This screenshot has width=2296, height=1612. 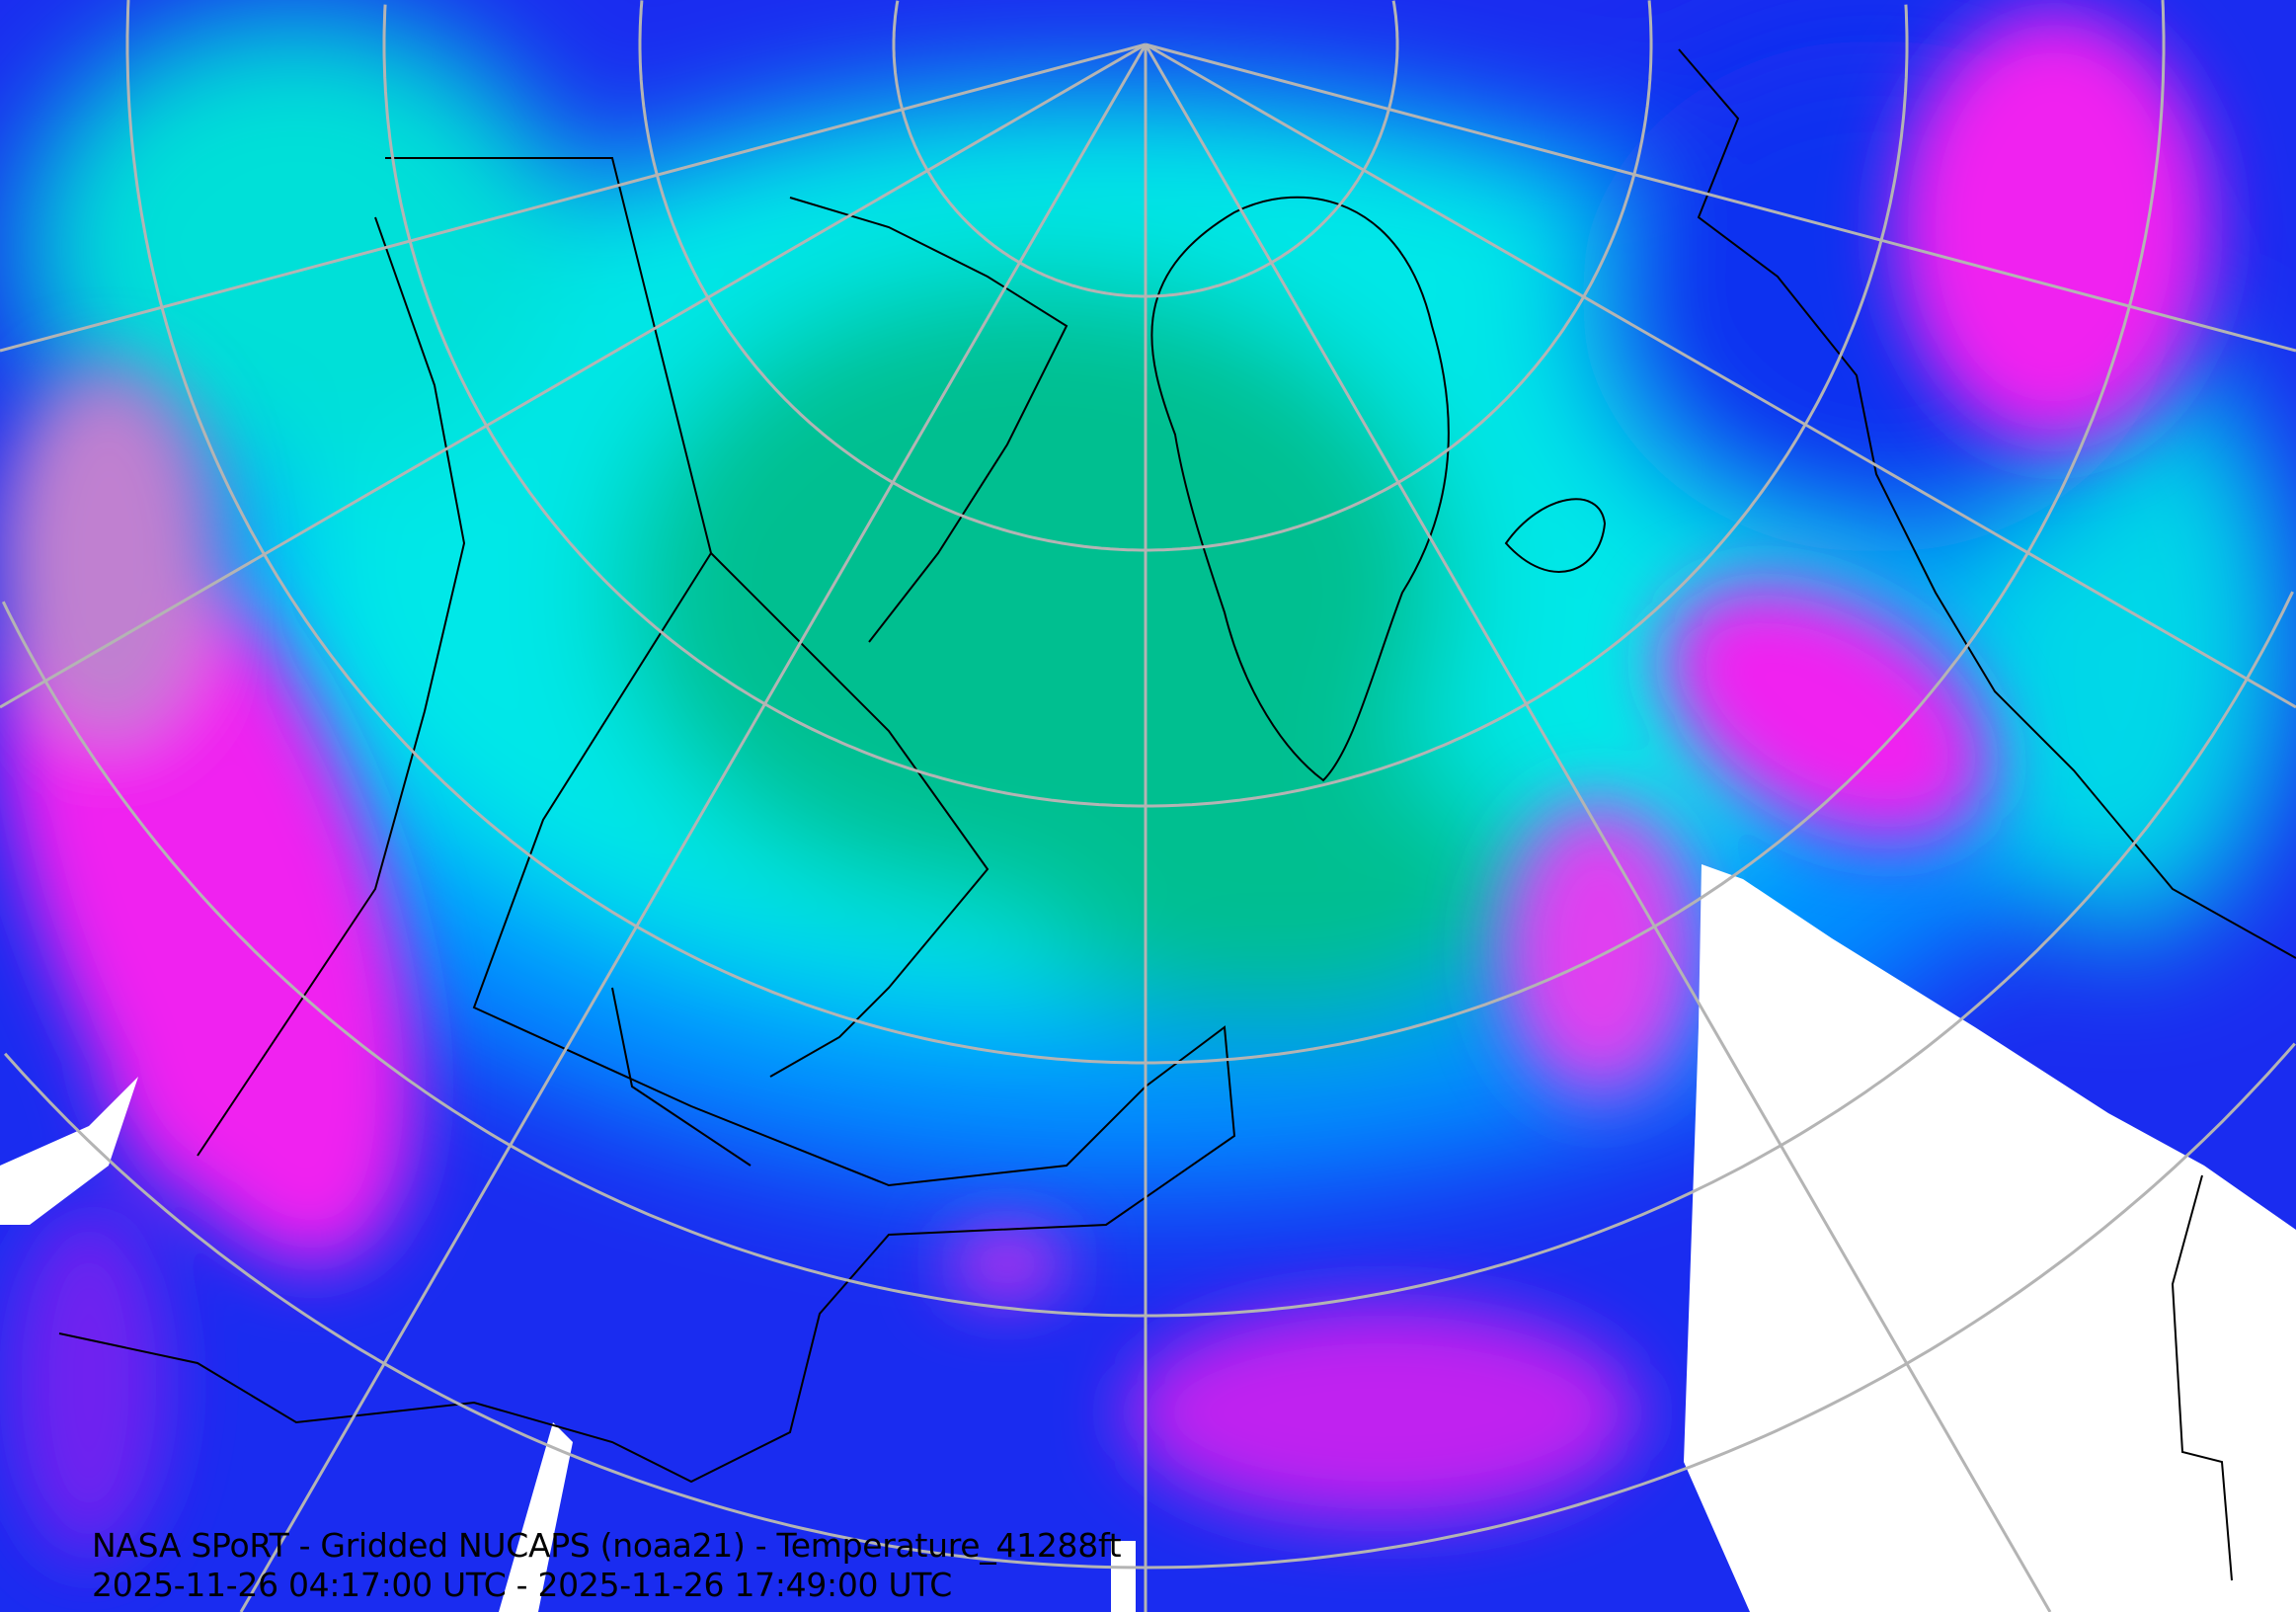 What do you see at coordinates (850, 815) in the screenshot?
I see `canada-border-east` at bounding box center [850, 815].